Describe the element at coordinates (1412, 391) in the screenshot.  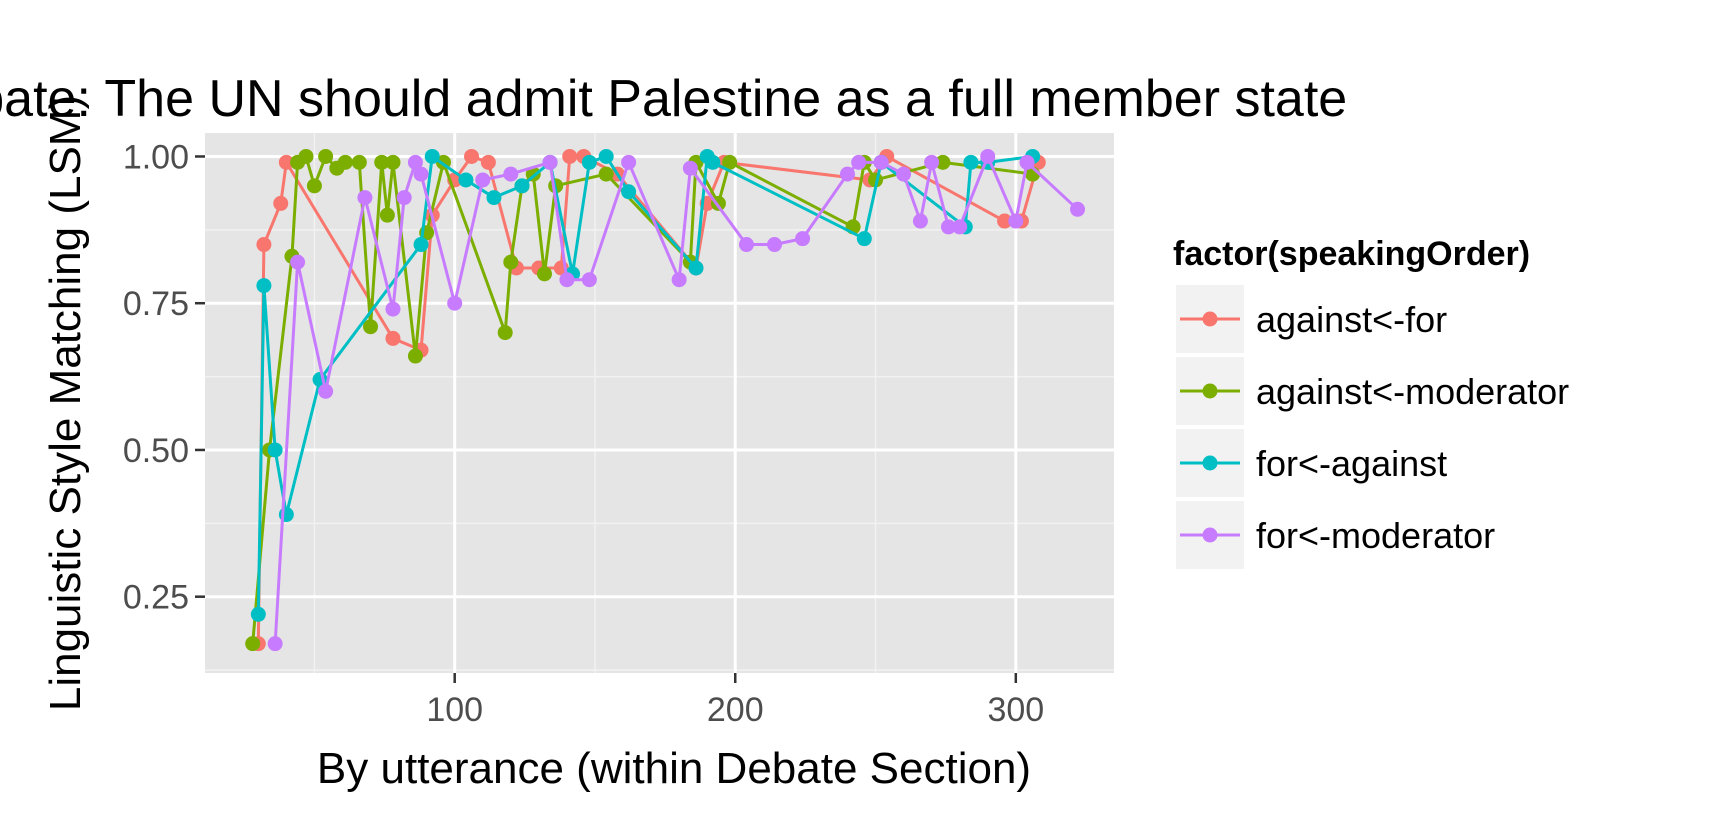
I see `legend-label: against<-moderator` at that location.